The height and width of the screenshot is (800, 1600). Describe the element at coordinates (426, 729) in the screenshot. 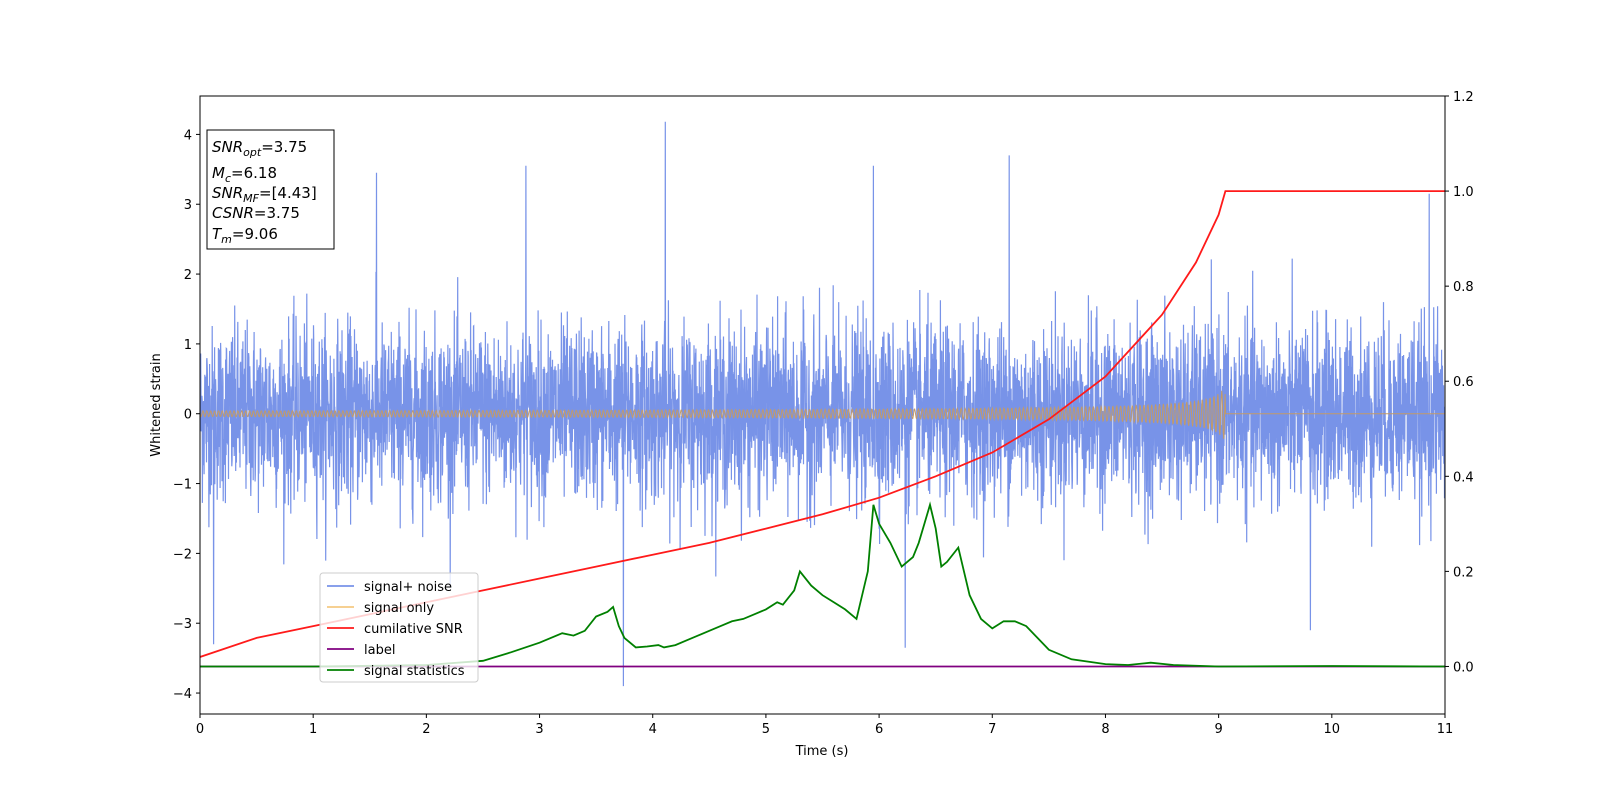

I see `x-tick-label-2: 2` at that location.